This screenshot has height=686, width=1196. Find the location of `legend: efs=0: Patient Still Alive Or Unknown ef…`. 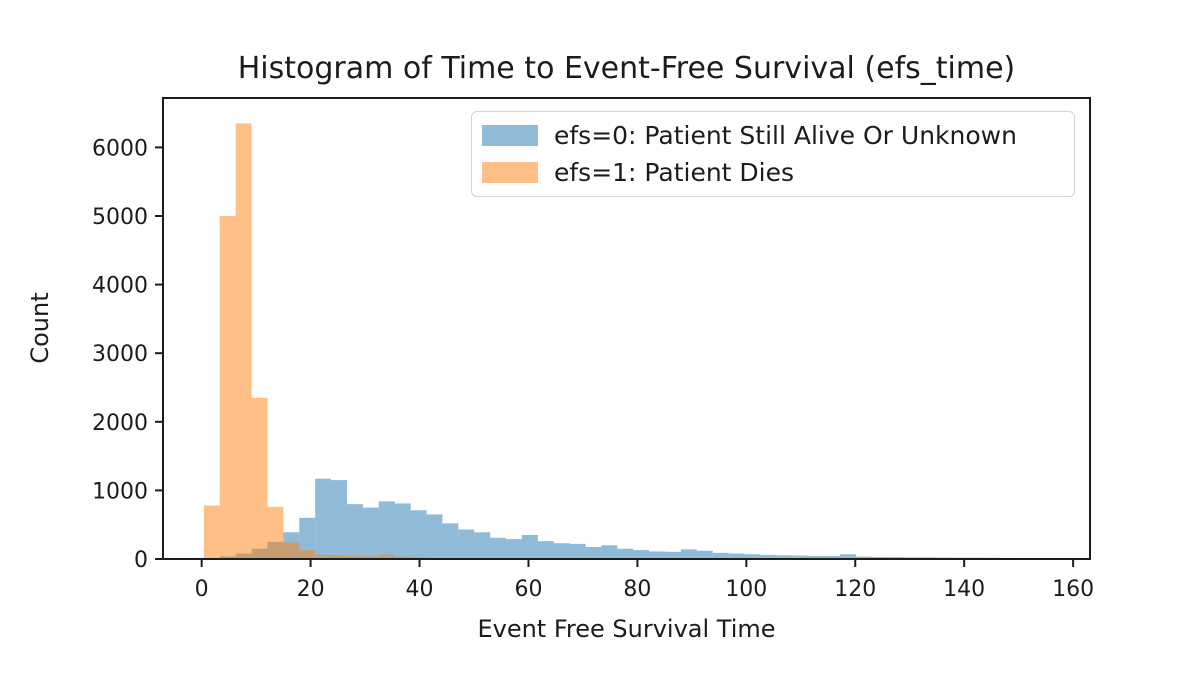

legend: efs=0: Patient Still Alive Or Unknown ef… is located at coordinates (773, 154).